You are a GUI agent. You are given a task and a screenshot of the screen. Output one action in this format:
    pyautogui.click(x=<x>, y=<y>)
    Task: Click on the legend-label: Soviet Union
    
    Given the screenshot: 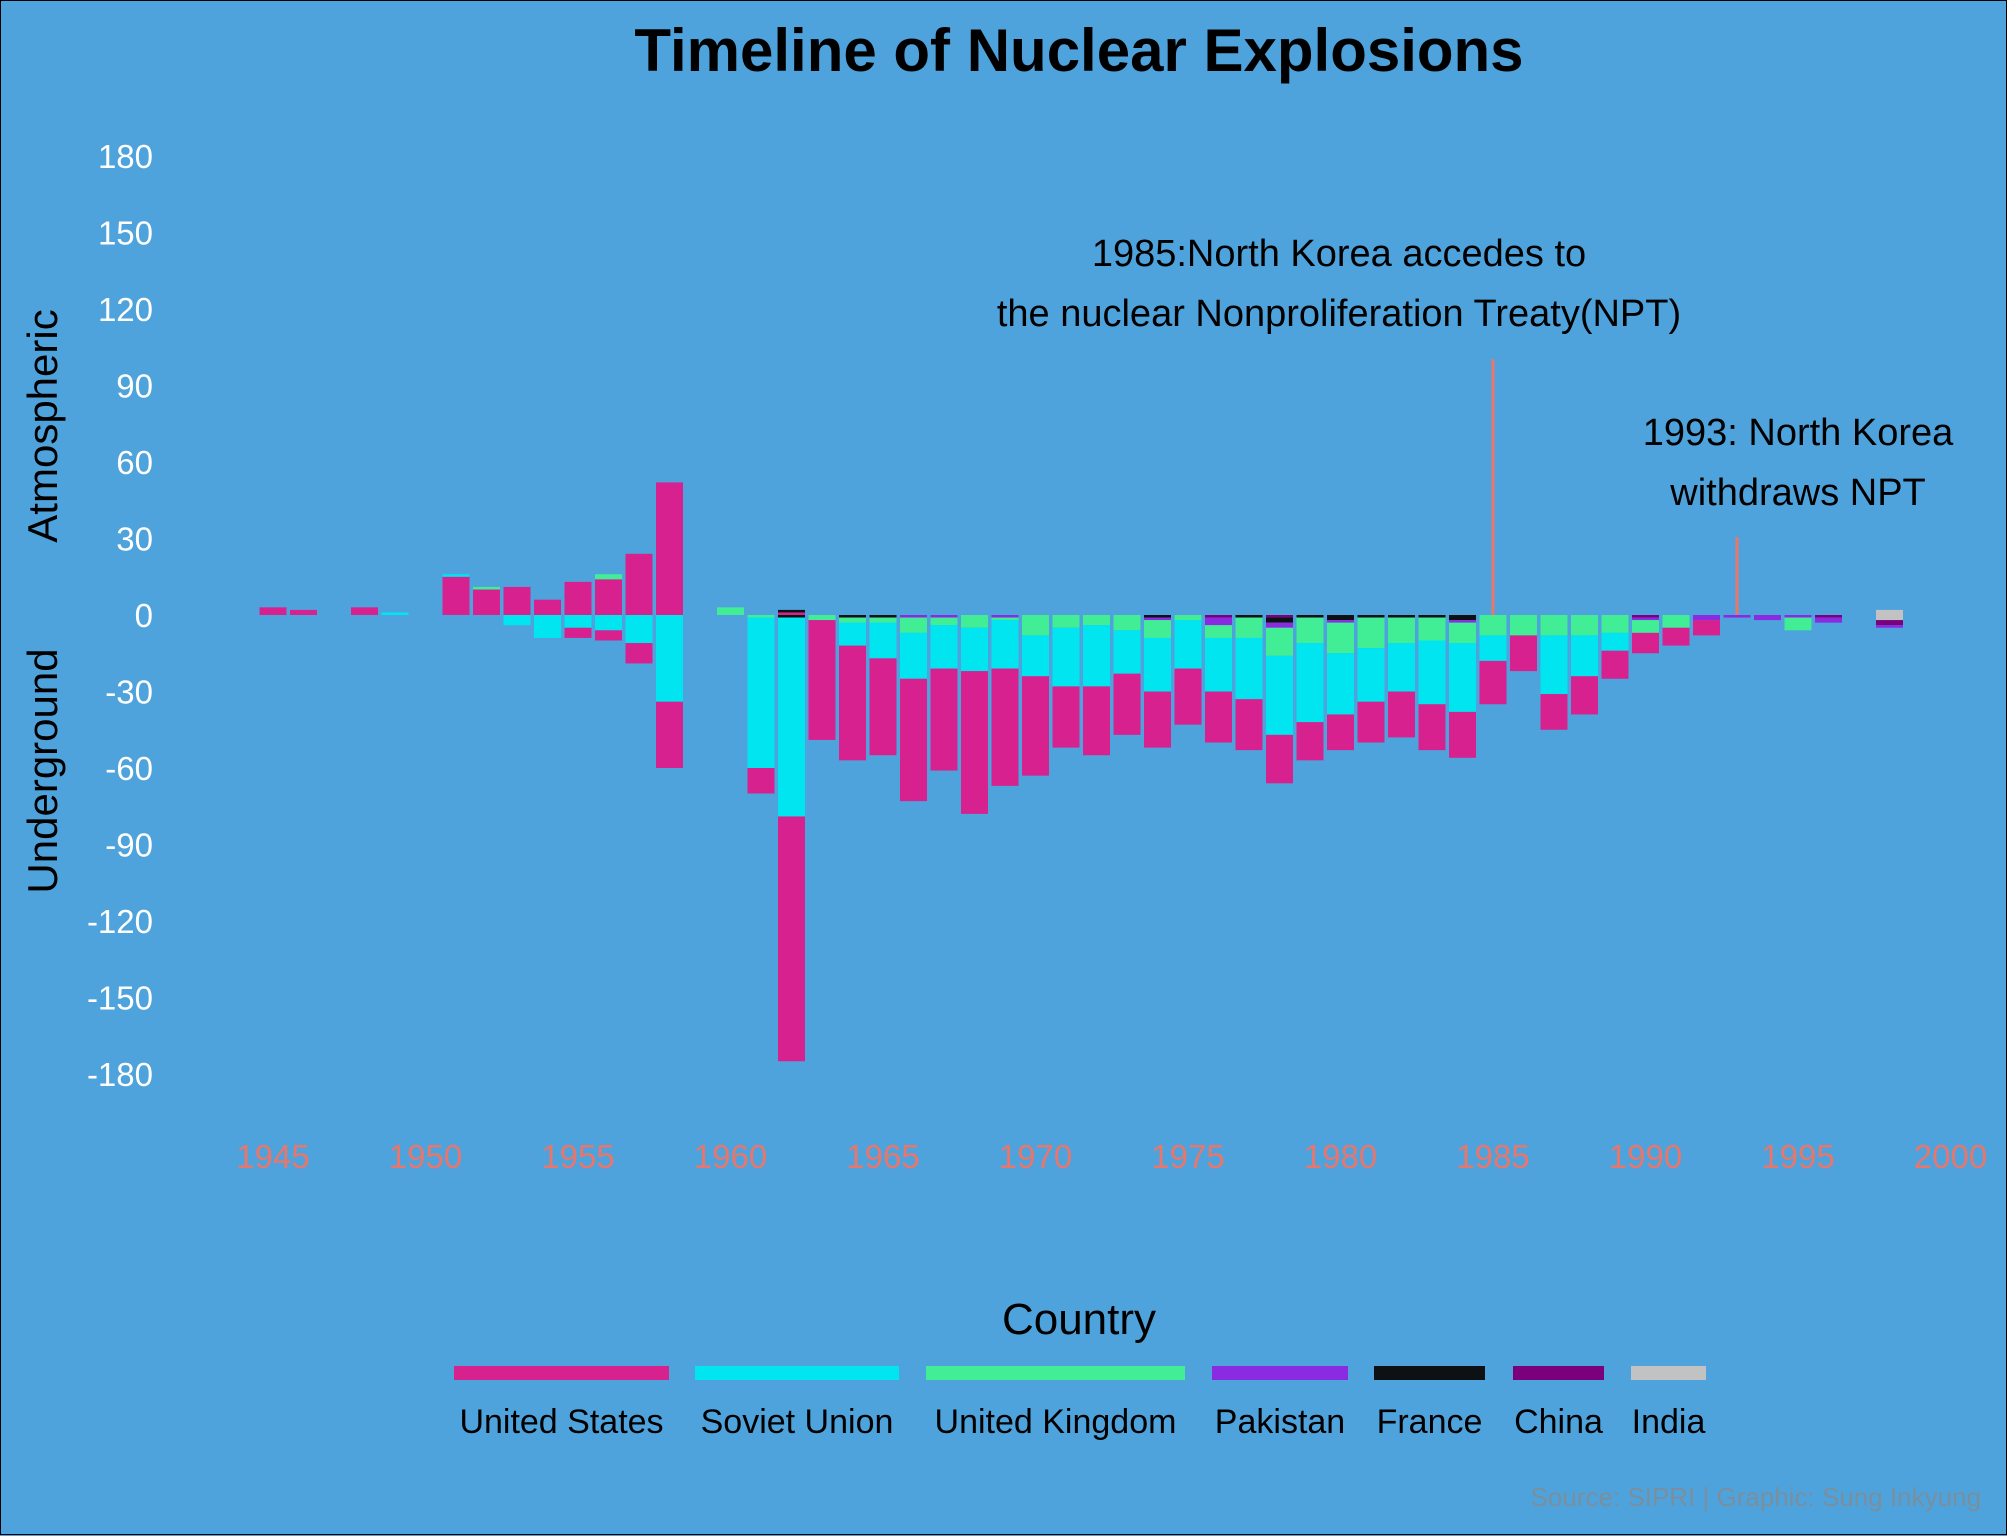 What is the action you would take?
    pyautogui.click(x=797, y=1422)
    